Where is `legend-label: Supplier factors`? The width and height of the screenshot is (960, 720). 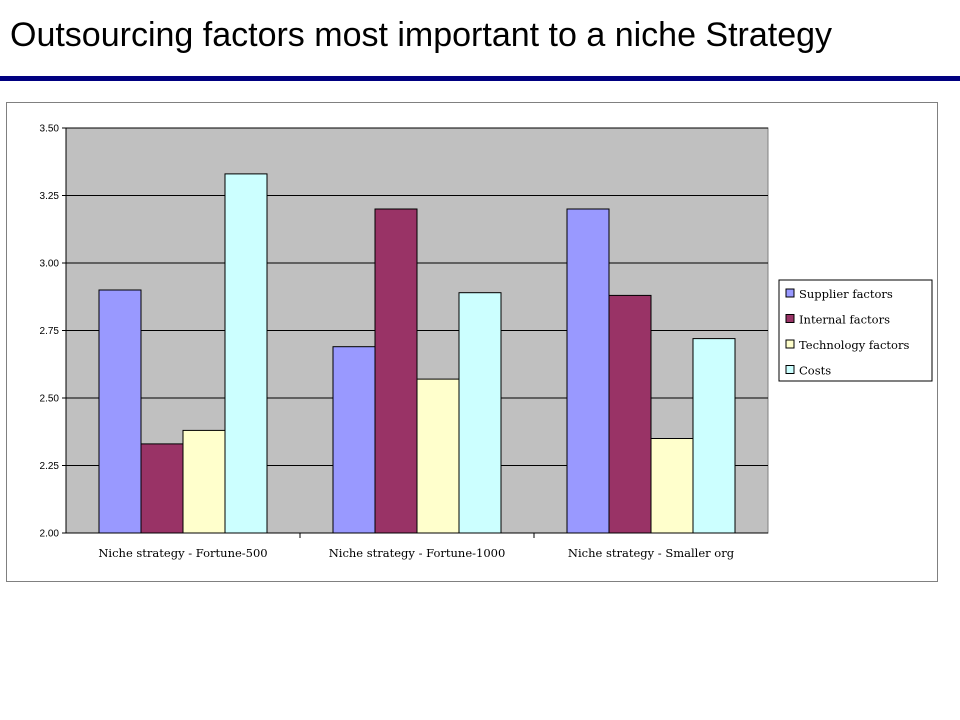 legend-label: Supplier factors is located at coordinates (846, 294).